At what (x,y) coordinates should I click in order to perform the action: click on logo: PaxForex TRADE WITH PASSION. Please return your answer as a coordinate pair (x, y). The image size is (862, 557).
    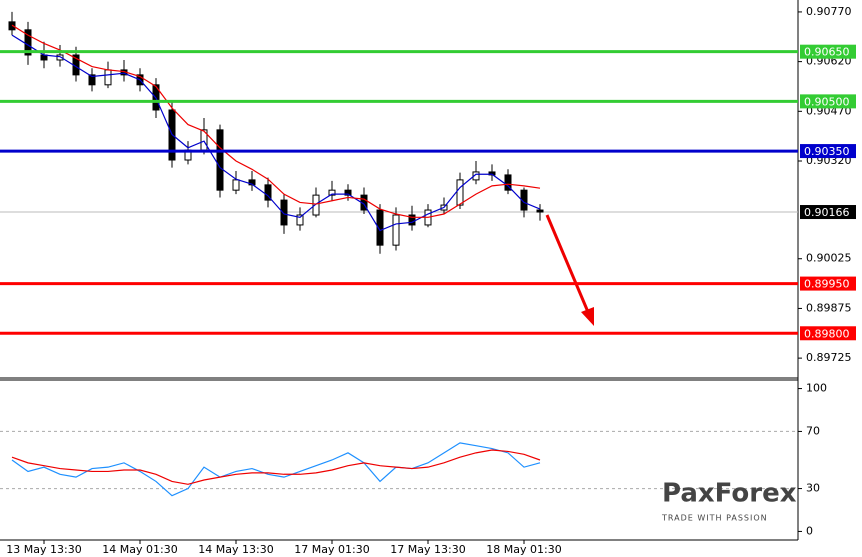
    Looking at the image, I should click on (729, 501).